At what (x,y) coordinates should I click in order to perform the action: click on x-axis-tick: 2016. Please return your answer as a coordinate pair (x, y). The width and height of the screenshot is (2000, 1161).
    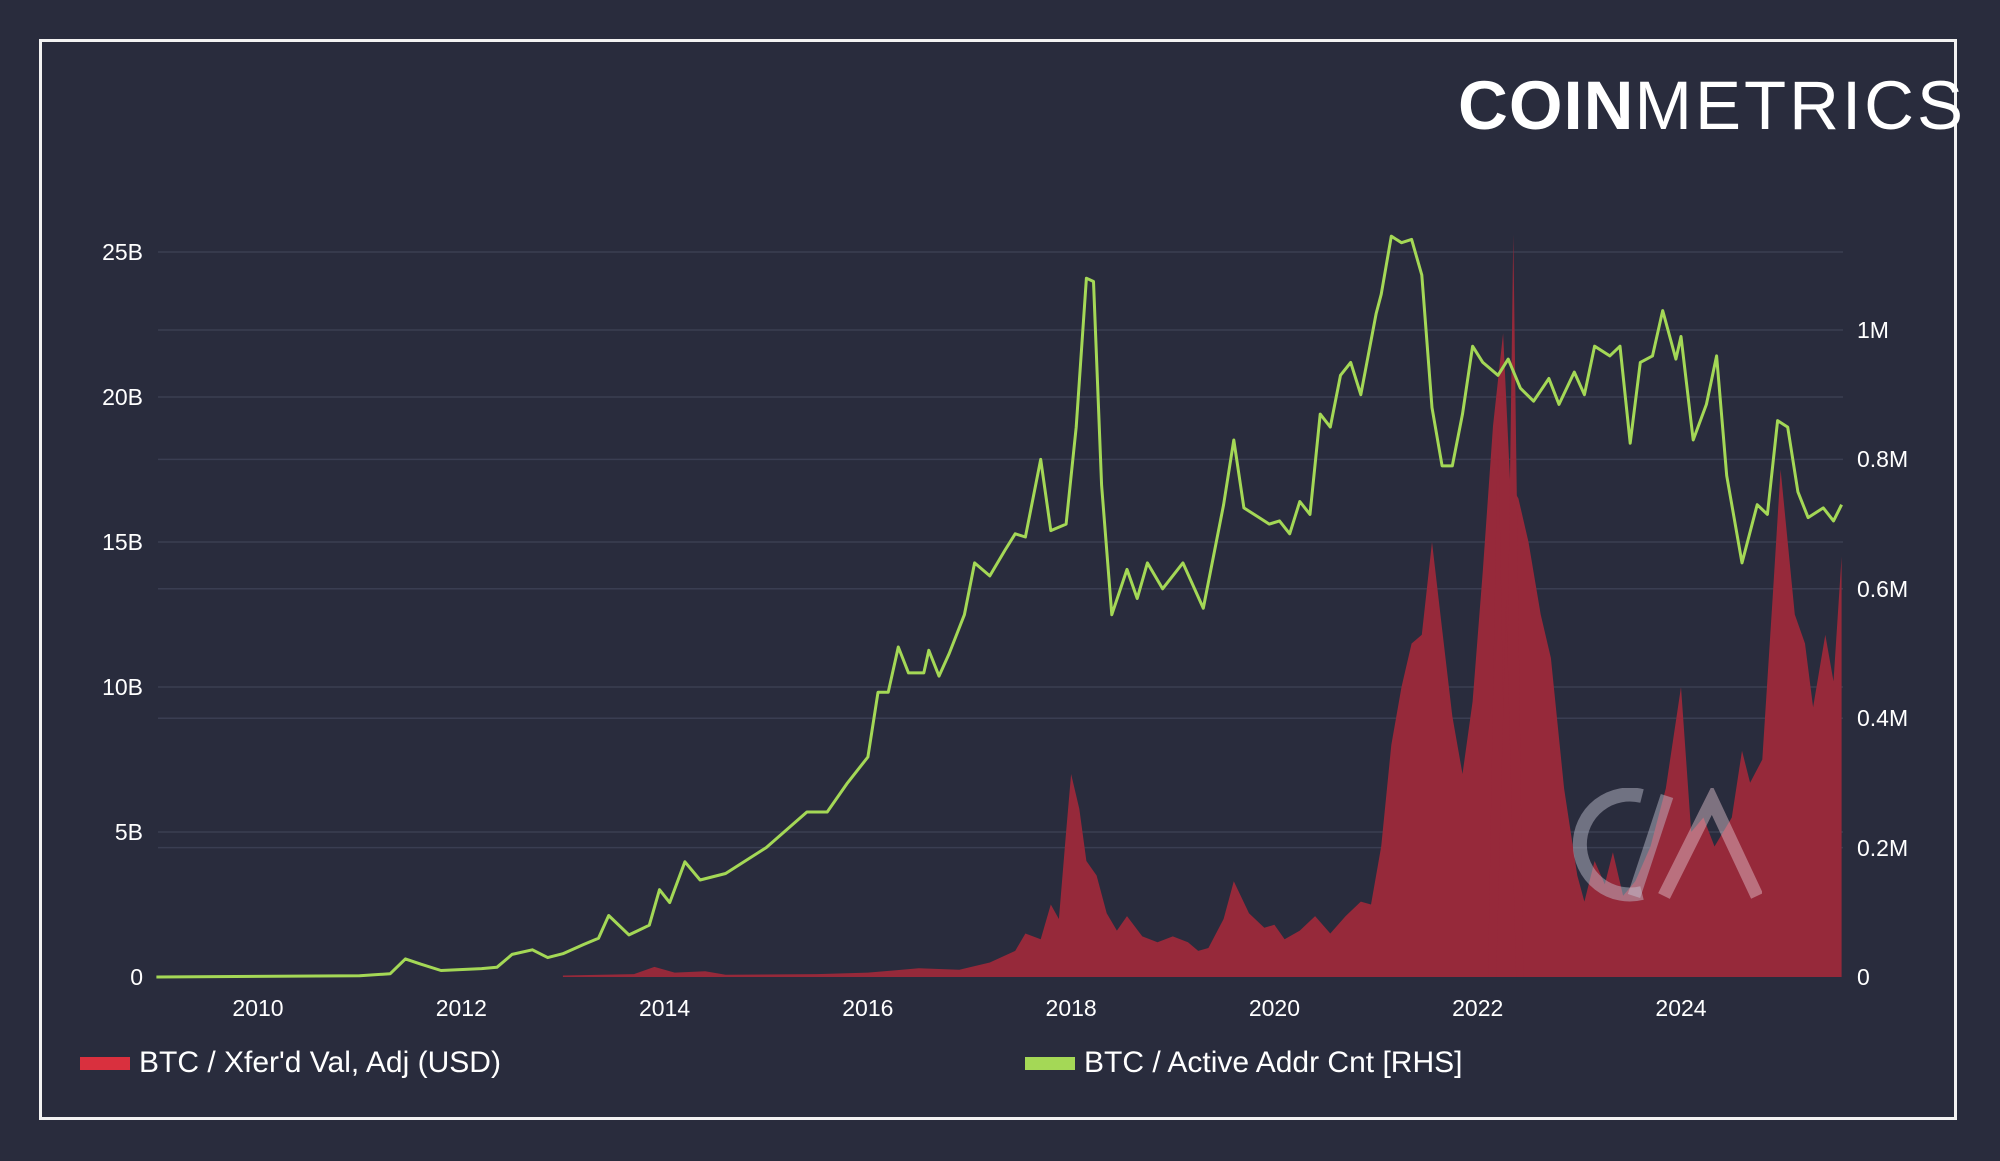
    Looking at the image, I should click on (868, 1008).